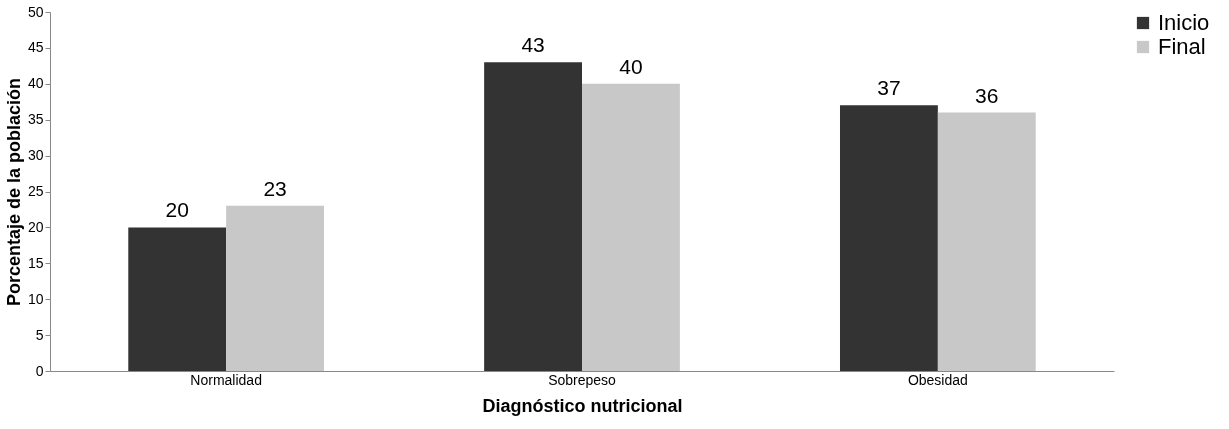 Image resolution: width=1229 pixels, height=429 pixels. Describe the element at coordinates (582, 405) in the screenshot. I see `x-axis-title: Diagnóstico nutricional` at that location.